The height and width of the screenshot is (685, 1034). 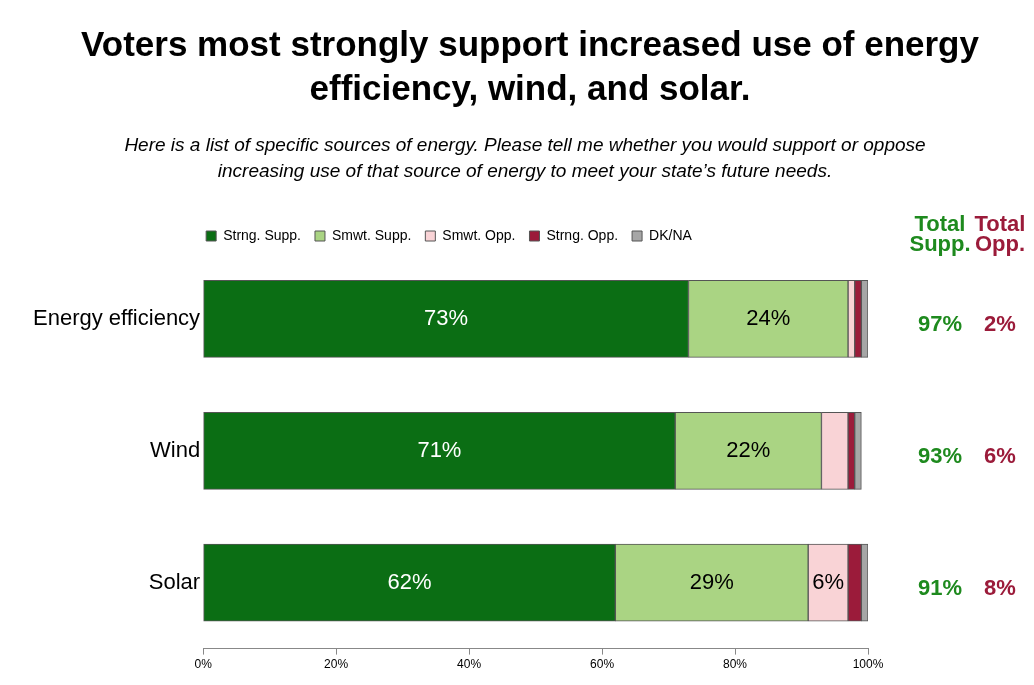 What do you see at coordinates (671, 234) in the screenshot?
I see `legend-label: DK/NA` at bounding box center [671, 234].